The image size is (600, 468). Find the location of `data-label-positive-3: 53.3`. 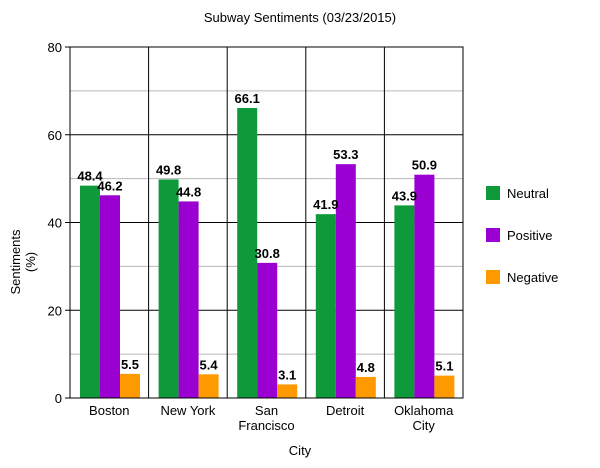

data-label-positive-3: 53.3 is located at coordinates (345, 154).